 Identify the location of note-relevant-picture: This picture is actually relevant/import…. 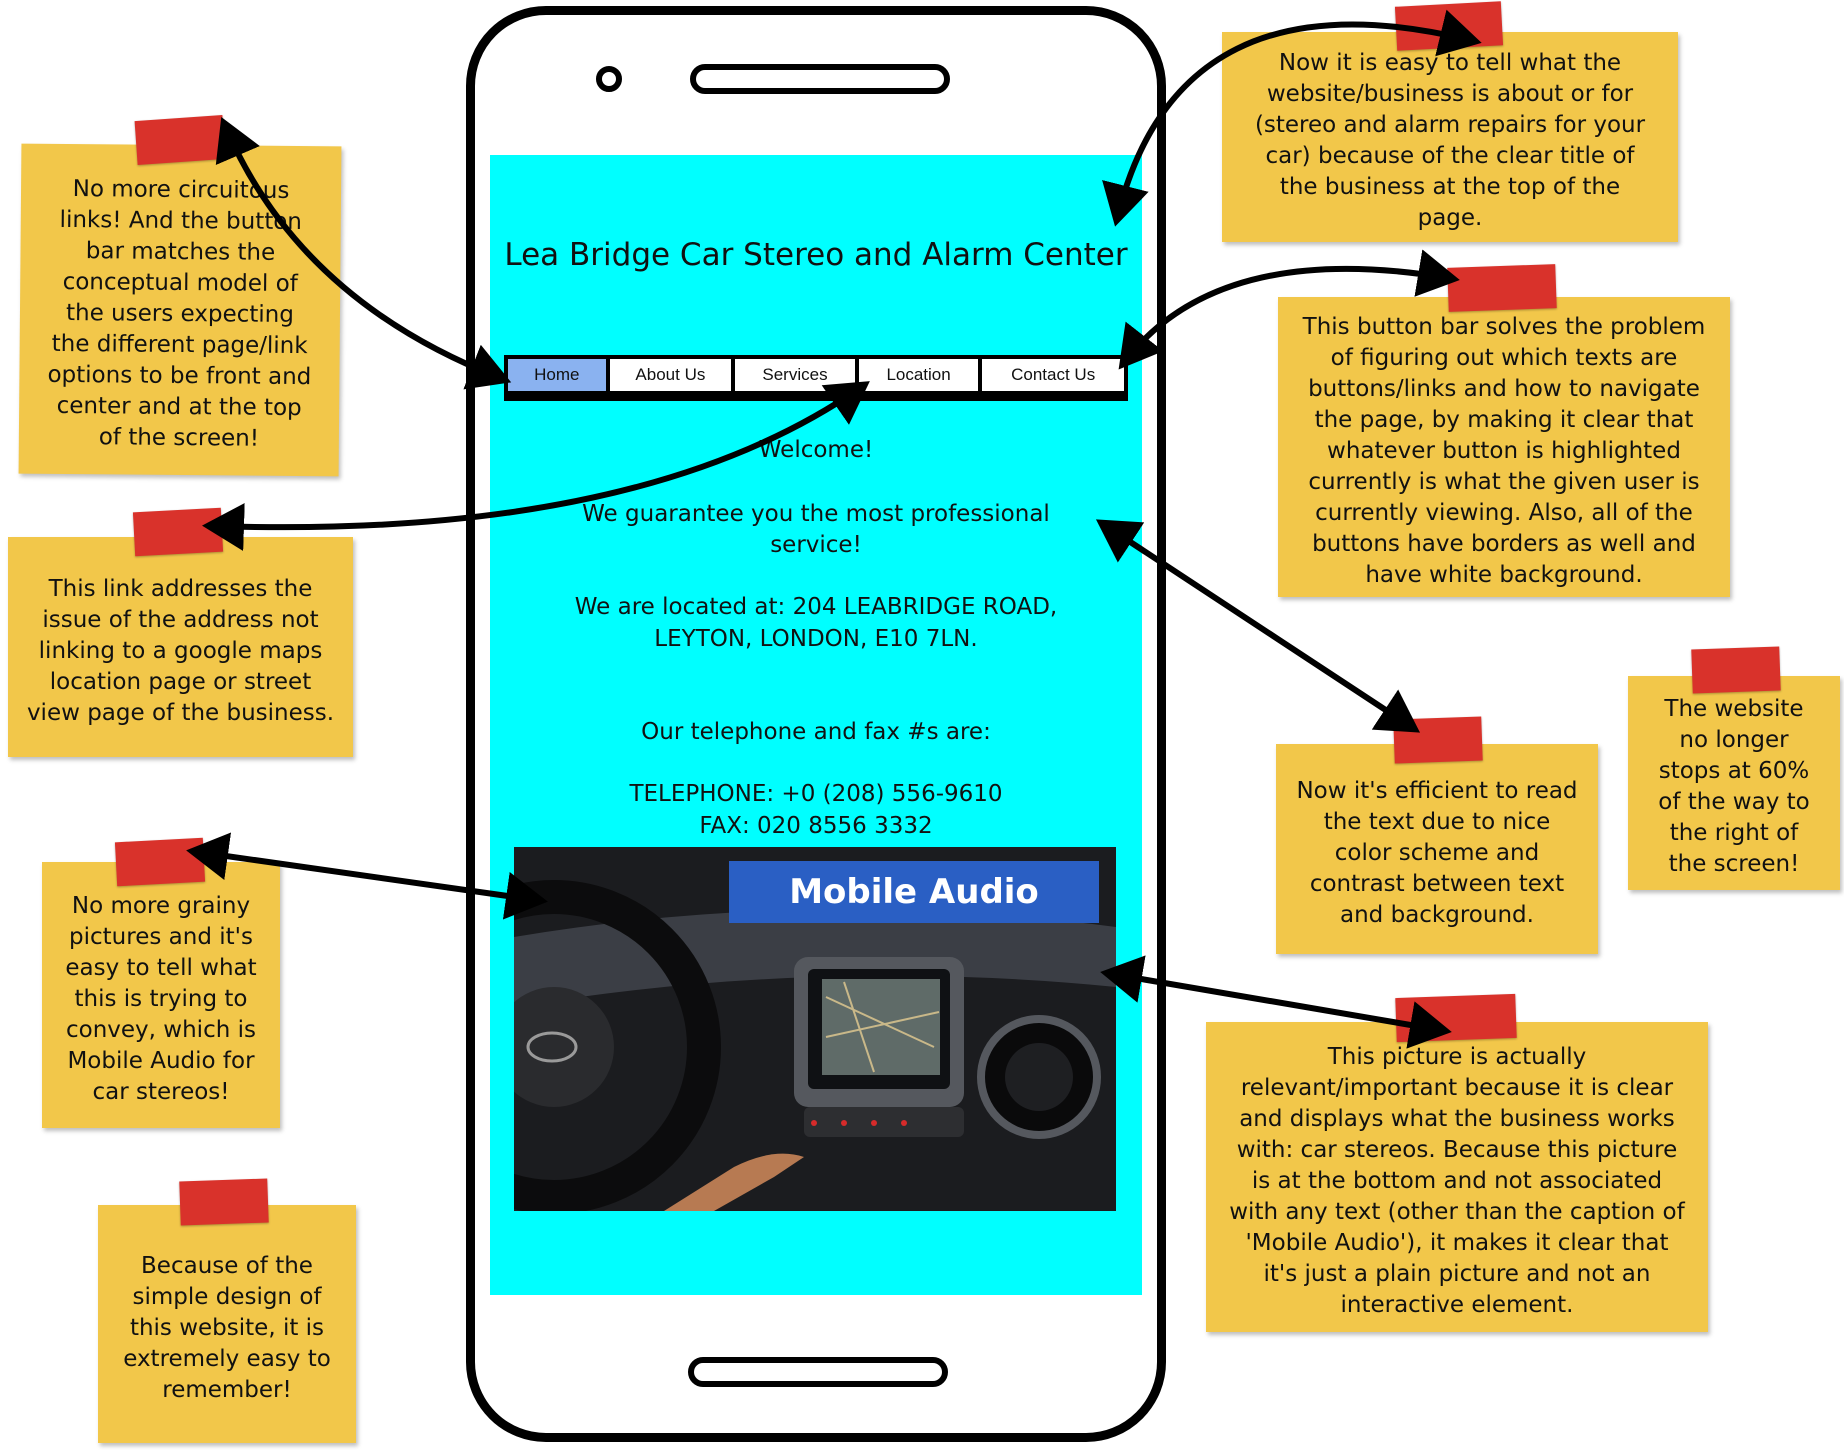
(1457, 1177).